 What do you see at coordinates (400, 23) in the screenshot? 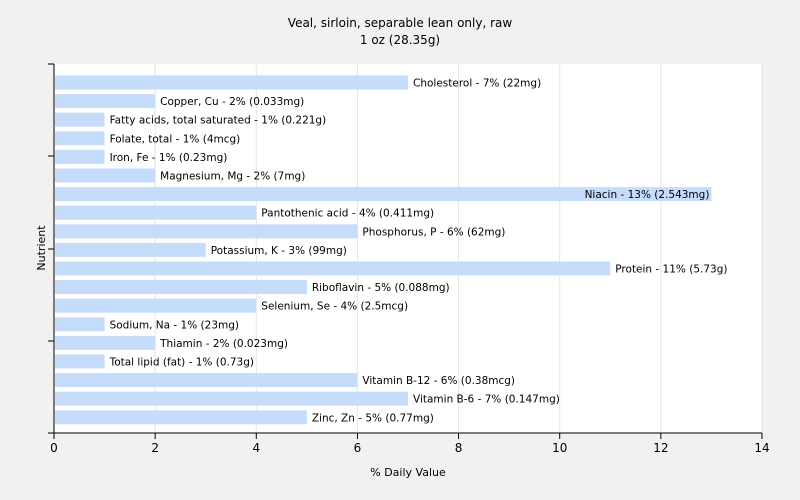
I see `chart-title: Veal, sirloin, separable lean only, raw` at bounding box center [400, 23].